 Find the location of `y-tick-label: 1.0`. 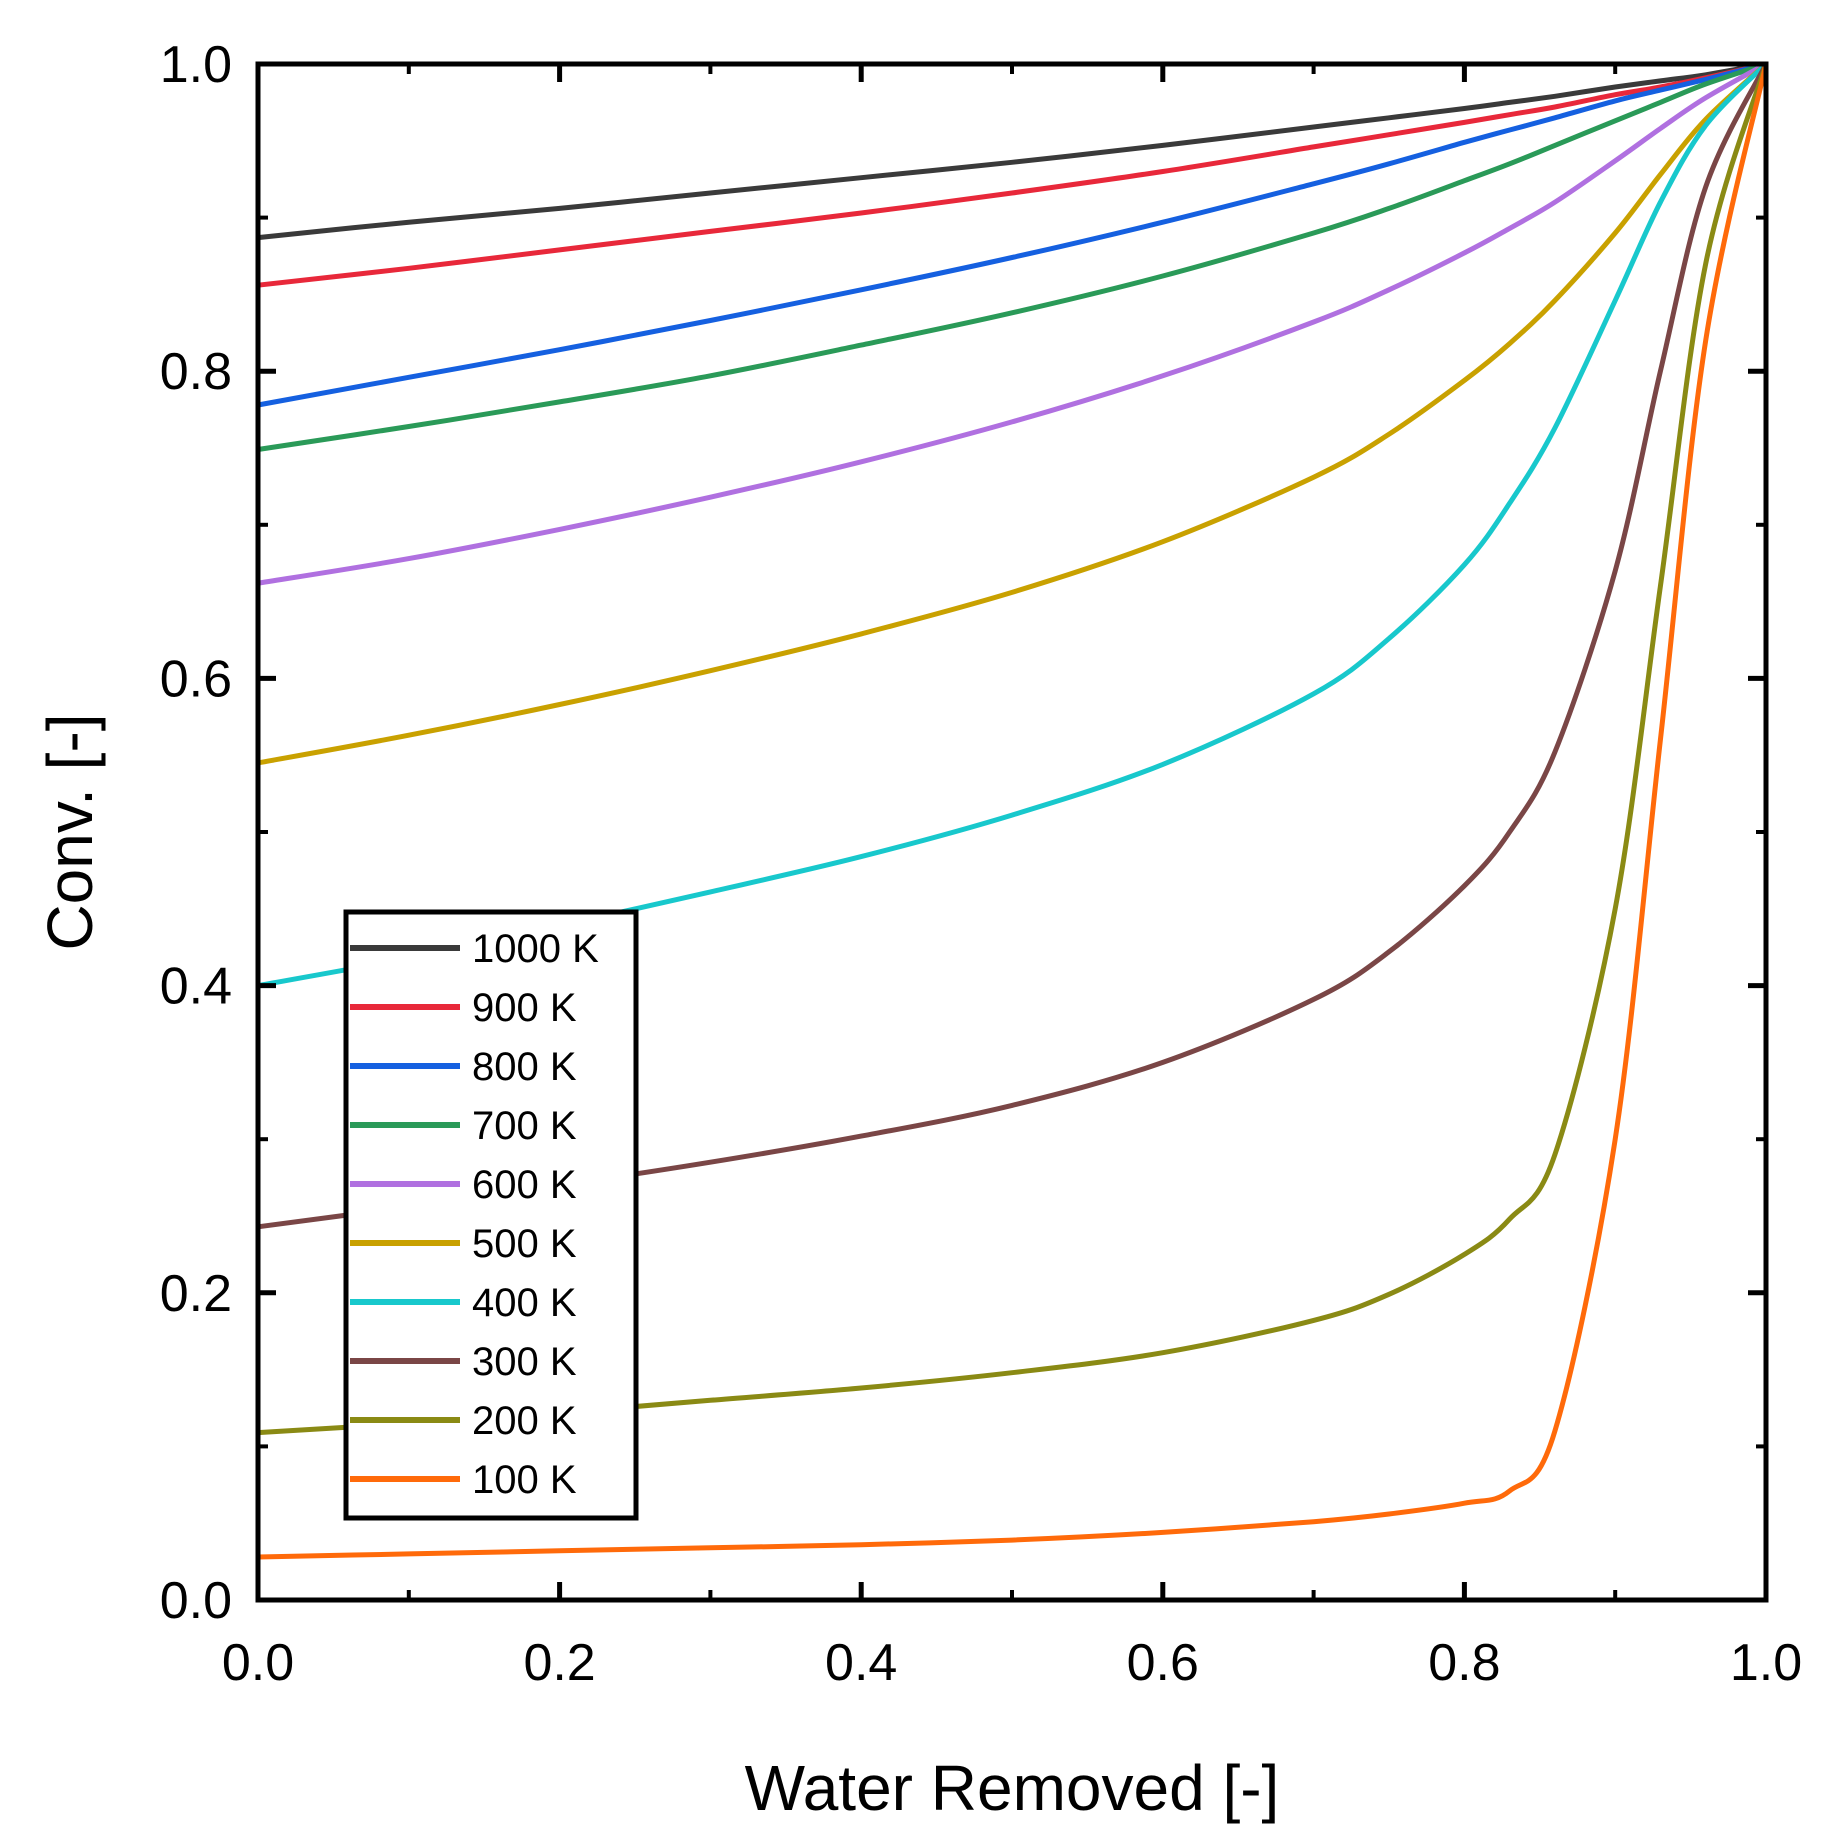

y-tick-label: 1.0 is located at coordinates (196, 65).